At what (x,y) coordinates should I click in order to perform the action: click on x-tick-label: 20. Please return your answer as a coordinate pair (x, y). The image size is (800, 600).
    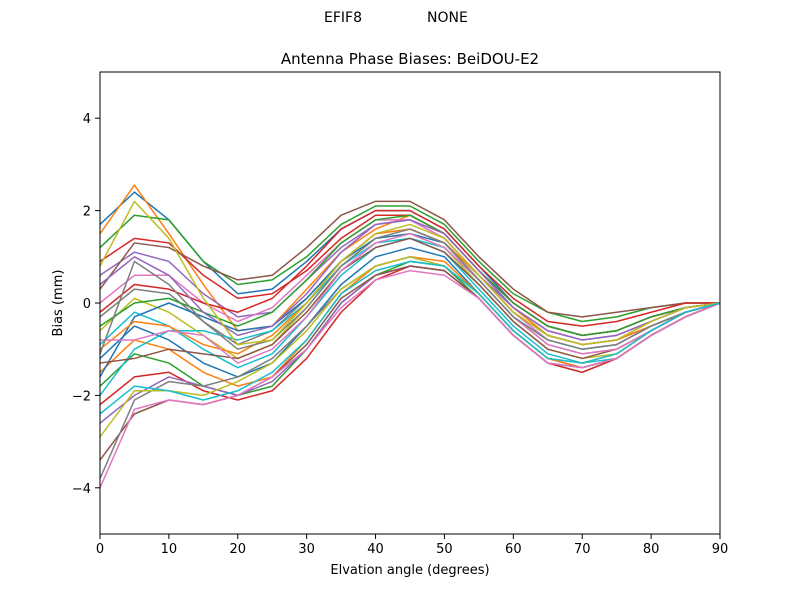
    Looking at the image, I should click on (238, 549).